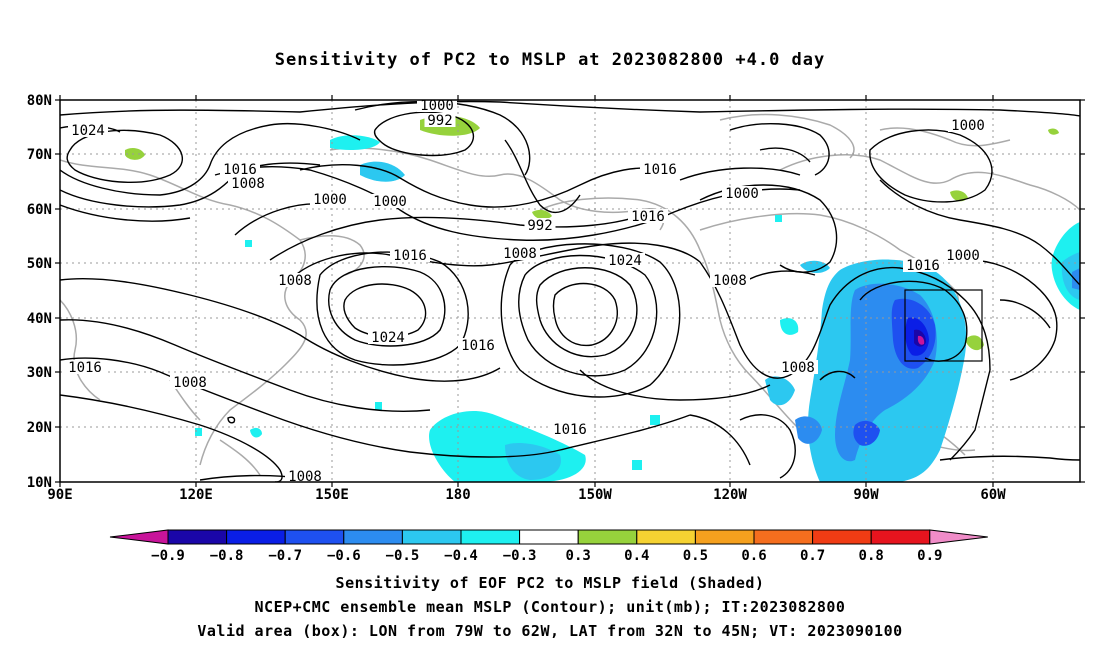 This screenshot has height=650, width=1100. Describe the element at coordinates (753, 556) in the screenshot. I see `colorbar-label: 0.6` at that location.